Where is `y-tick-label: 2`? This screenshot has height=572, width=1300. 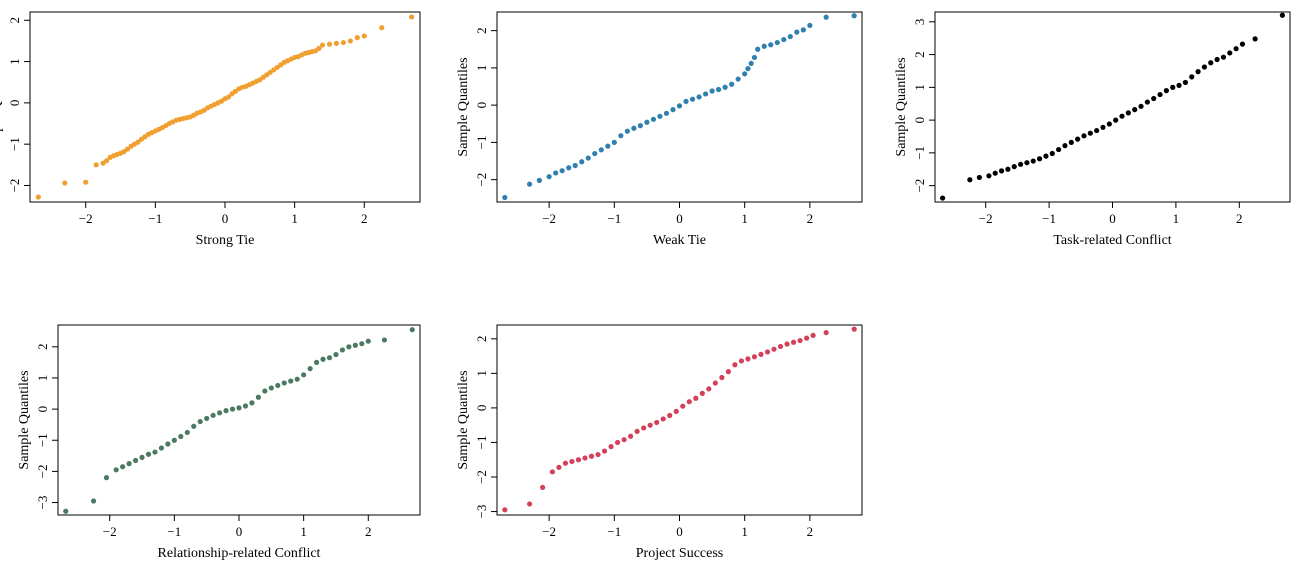
y-tick-label: 2 is located at coordinates (14, 20).